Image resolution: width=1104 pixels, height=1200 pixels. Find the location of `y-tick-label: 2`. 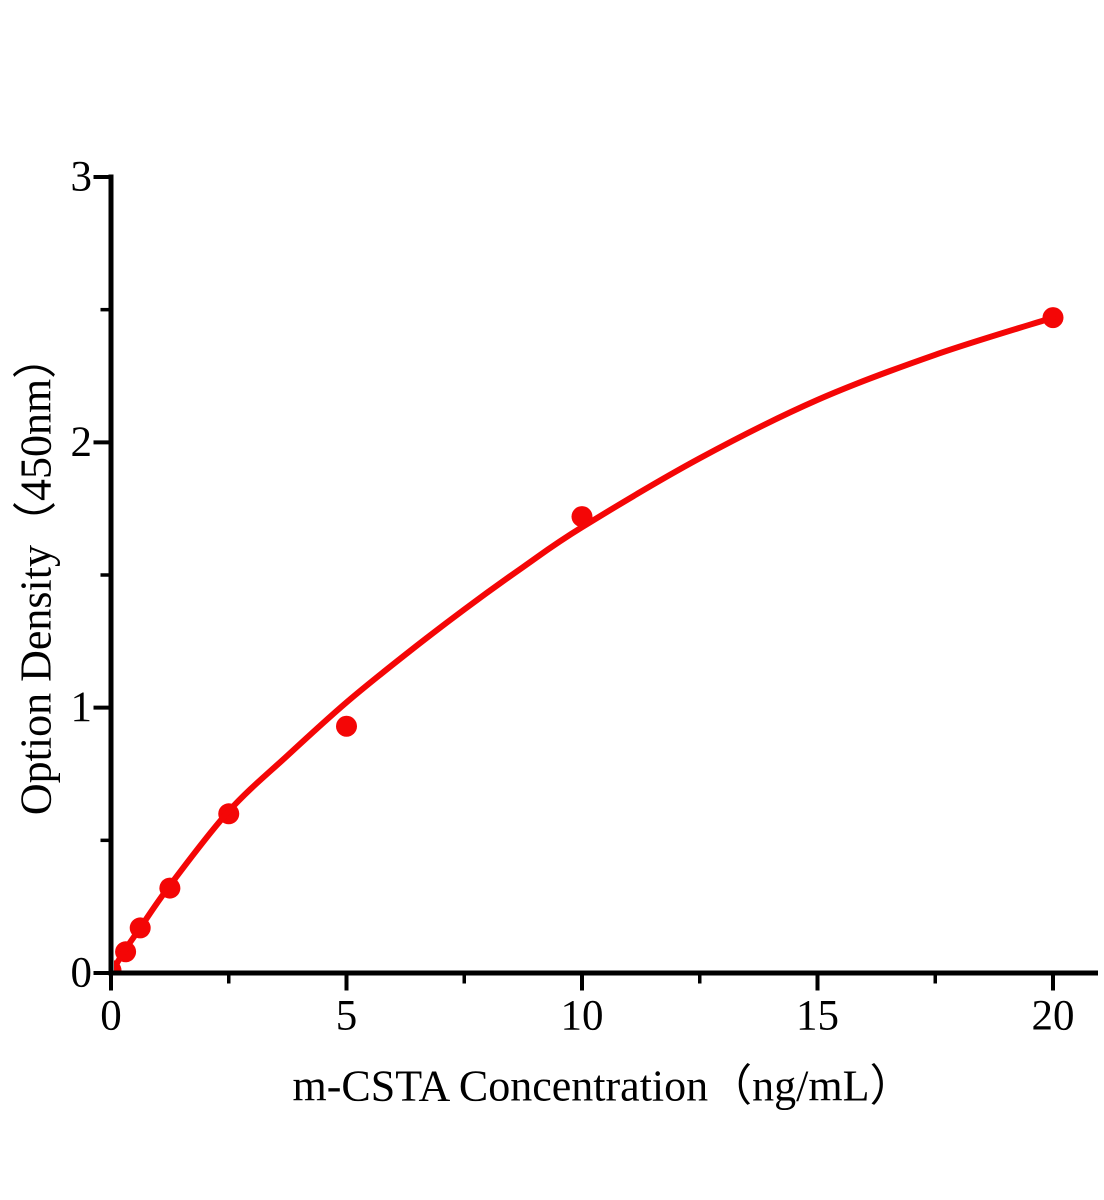

y-tick-label: 2 is located at coordinates (82, 442).